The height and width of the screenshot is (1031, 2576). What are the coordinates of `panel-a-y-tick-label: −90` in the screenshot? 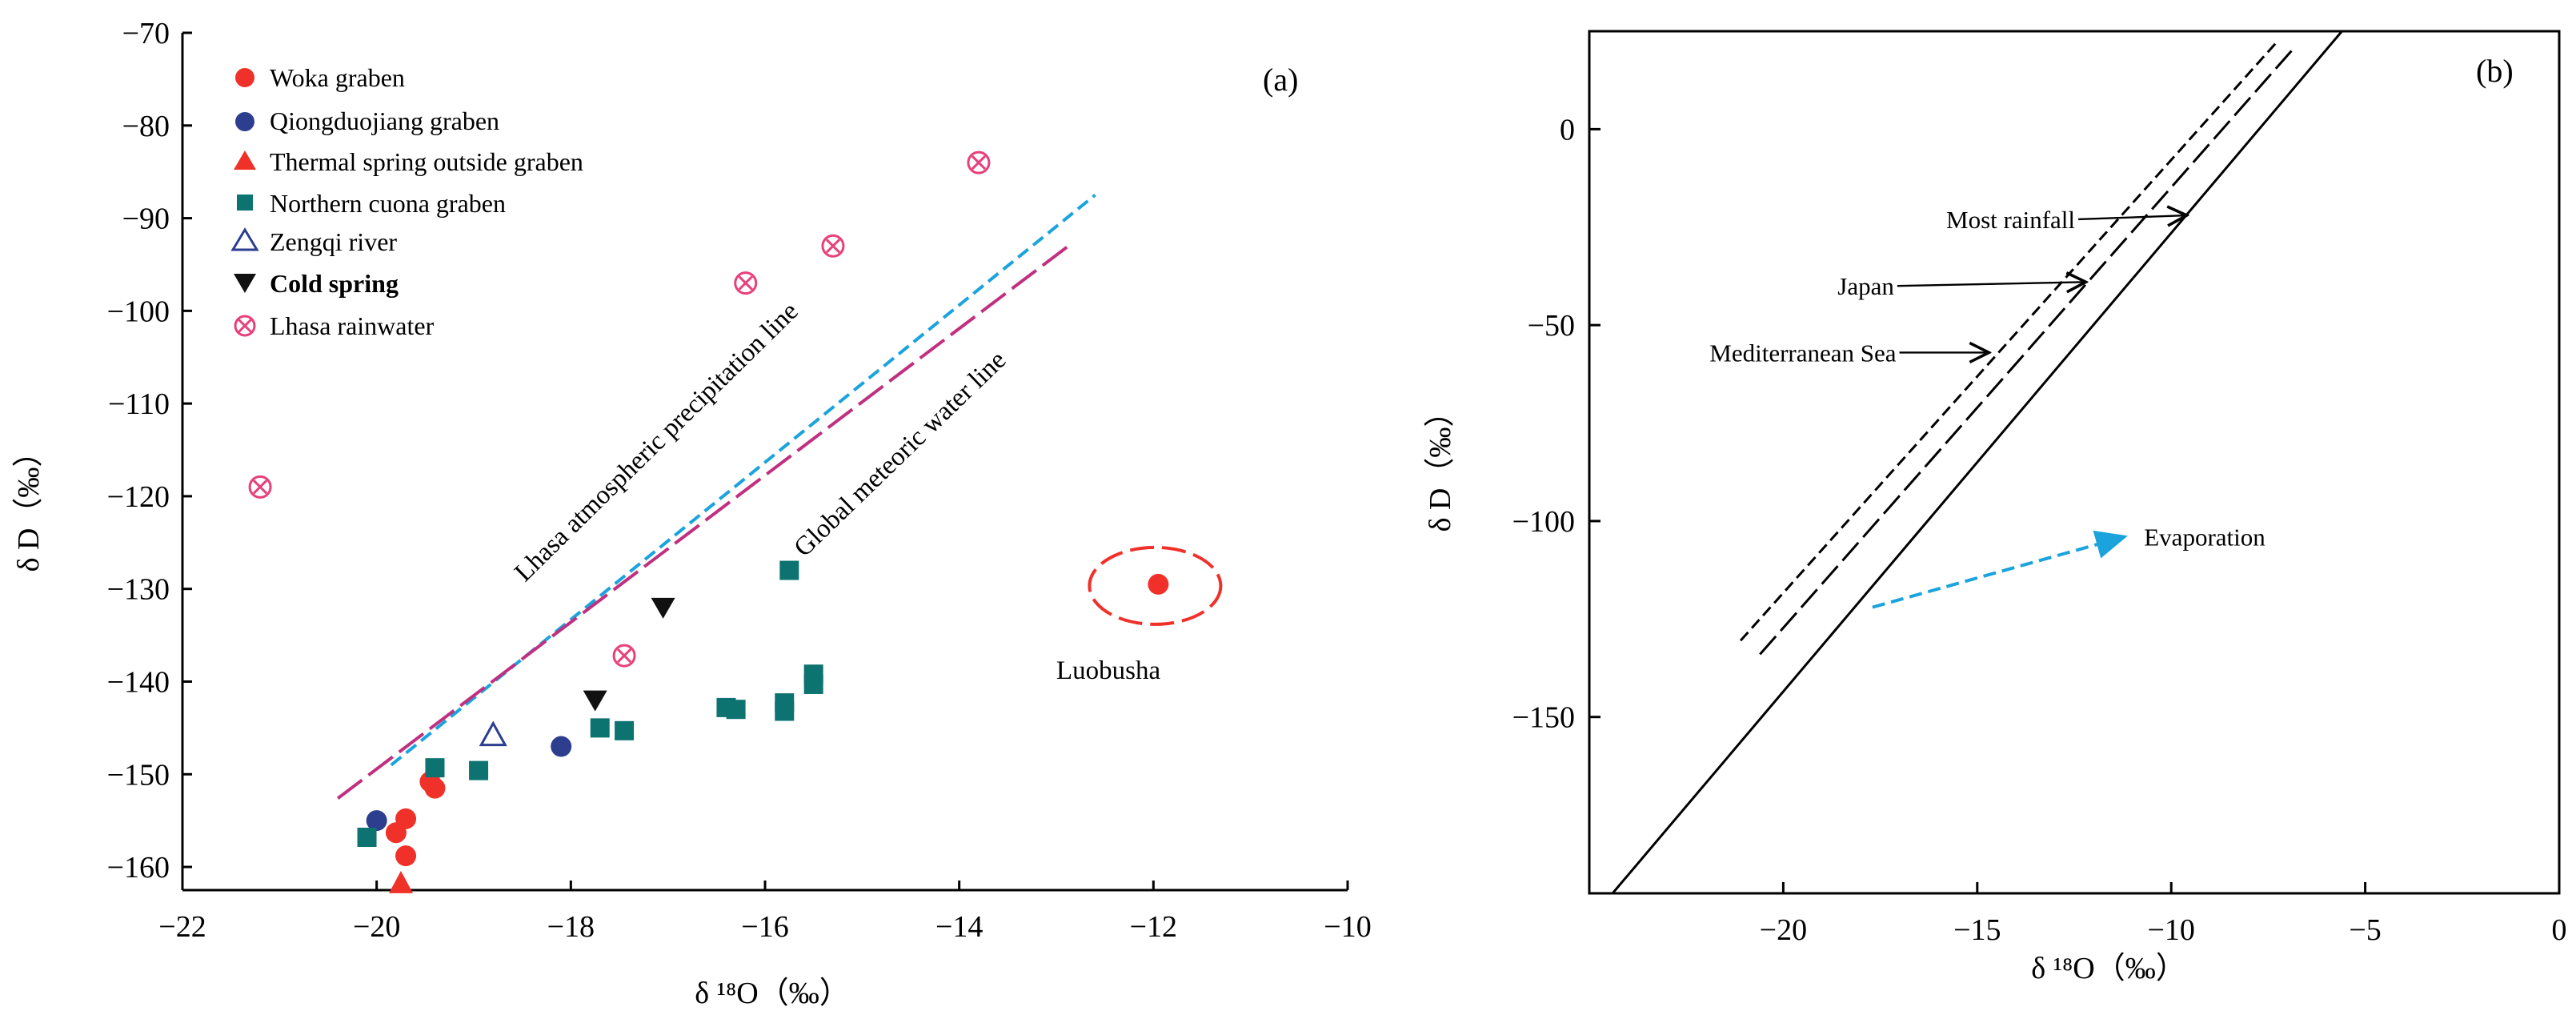 It's located at (146, 219).